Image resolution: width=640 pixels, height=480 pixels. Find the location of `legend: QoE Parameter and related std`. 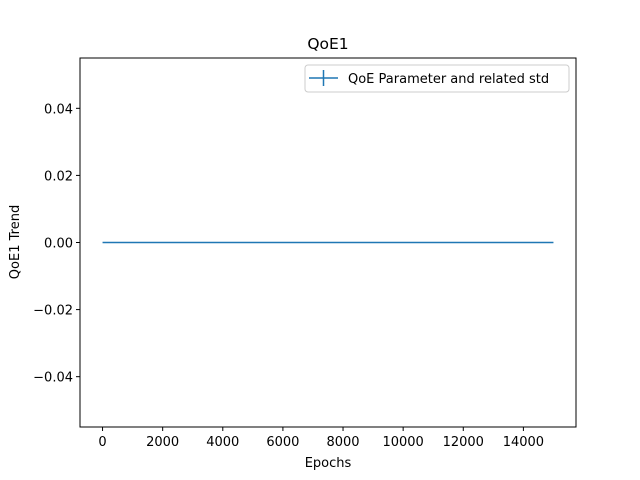

legend: QoE Parameter and related std is located at coordinates (437, 78).